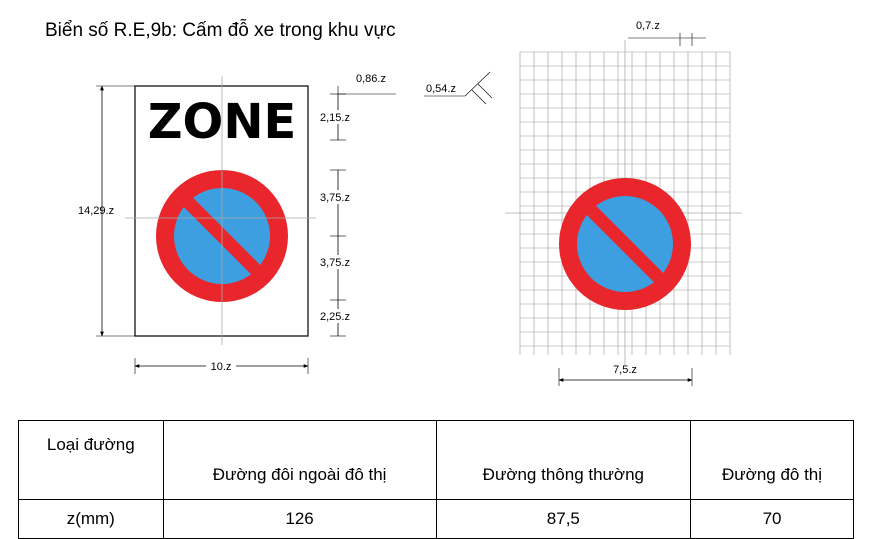 The image size is (873, 539). Describe the element at coordinates (563, 460) in the screenshot. I see `header-normal-road: Đường thông thường` at that location.